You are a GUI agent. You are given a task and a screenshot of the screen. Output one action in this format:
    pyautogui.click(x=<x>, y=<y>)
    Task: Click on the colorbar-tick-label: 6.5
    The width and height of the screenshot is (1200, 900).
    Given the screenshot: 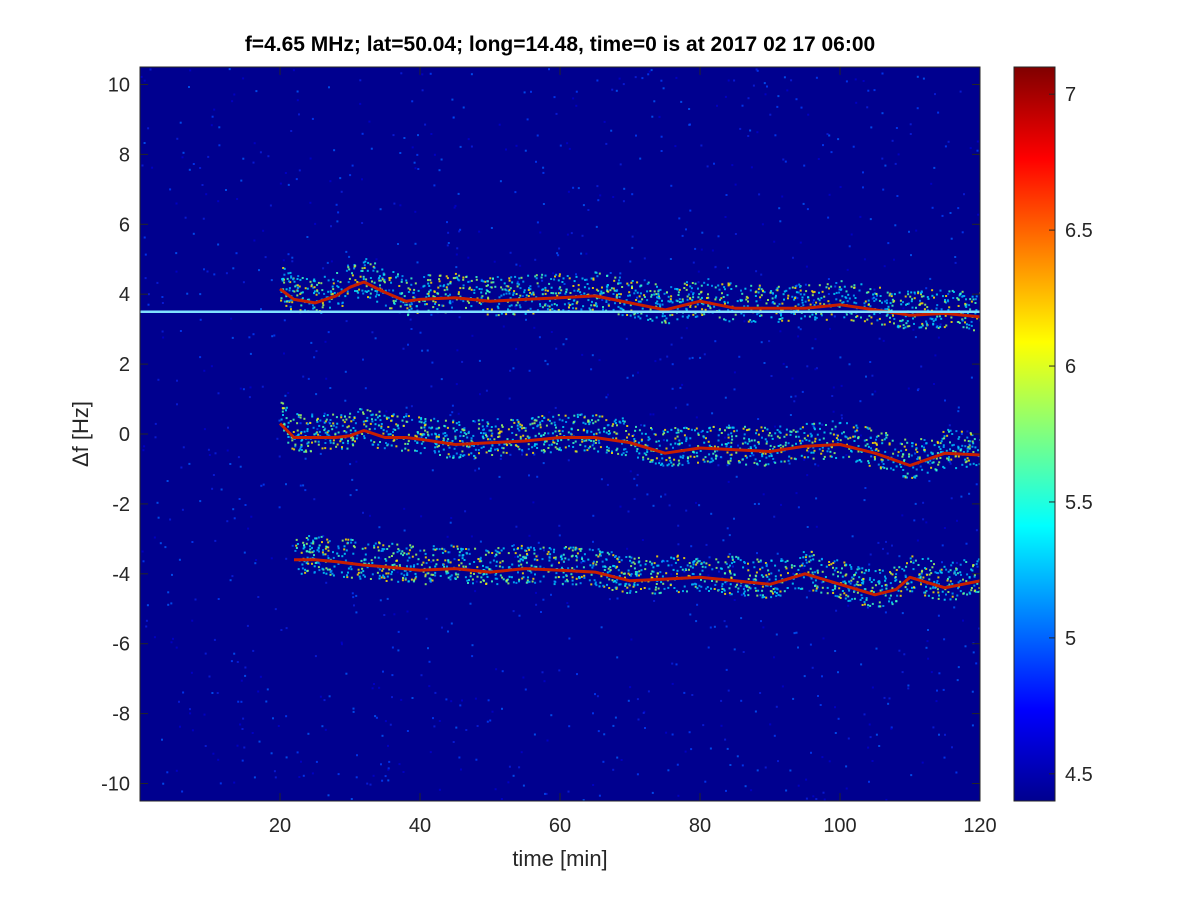 What is the action you would take?
    pyautogui.click(x=1079, y=231)
    